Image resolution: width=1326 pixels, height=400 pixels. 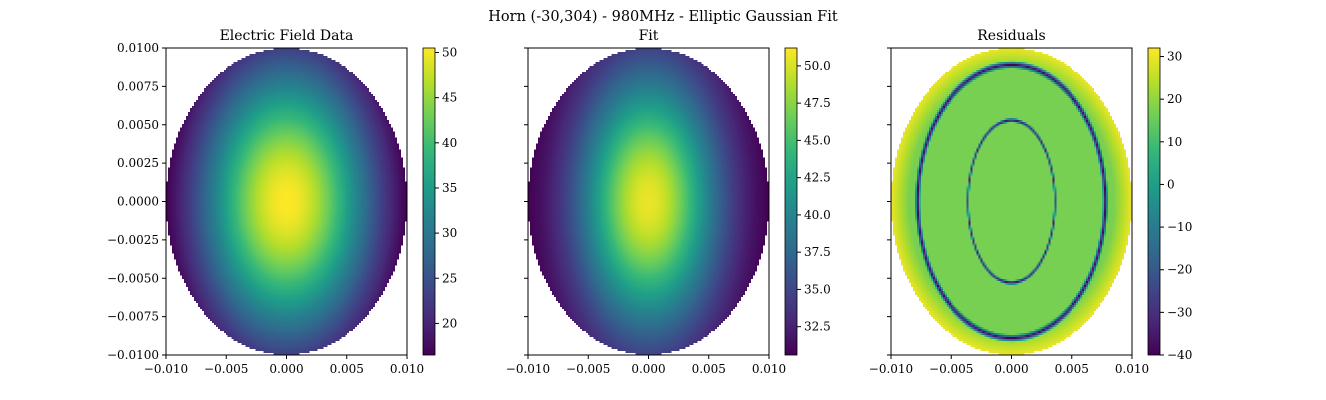 I want to click on colorbar-tick-label: −30, so click(x=1179, y=312).